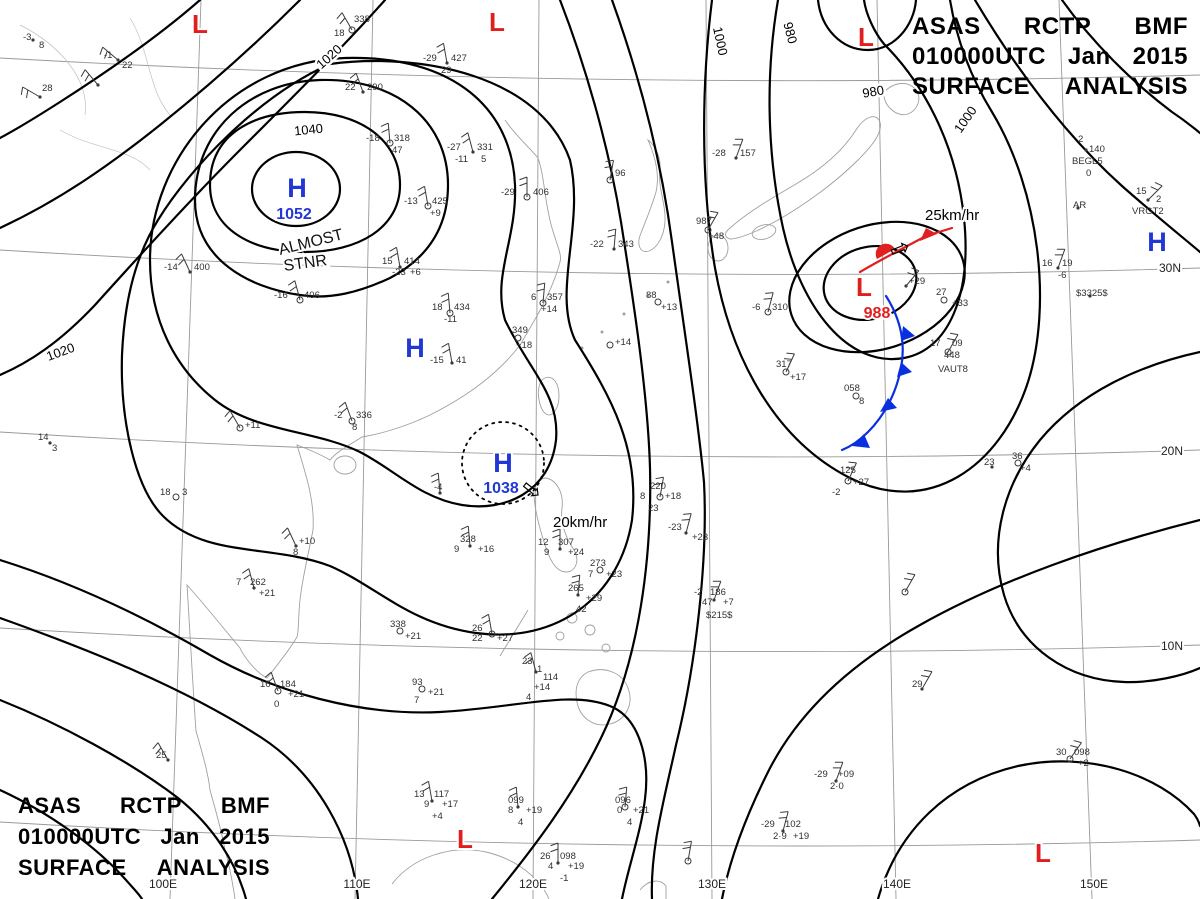 The width and height of the screenshot is (1200, 899). I want to click on low-pressure-symbol: L, so click(497, 22).